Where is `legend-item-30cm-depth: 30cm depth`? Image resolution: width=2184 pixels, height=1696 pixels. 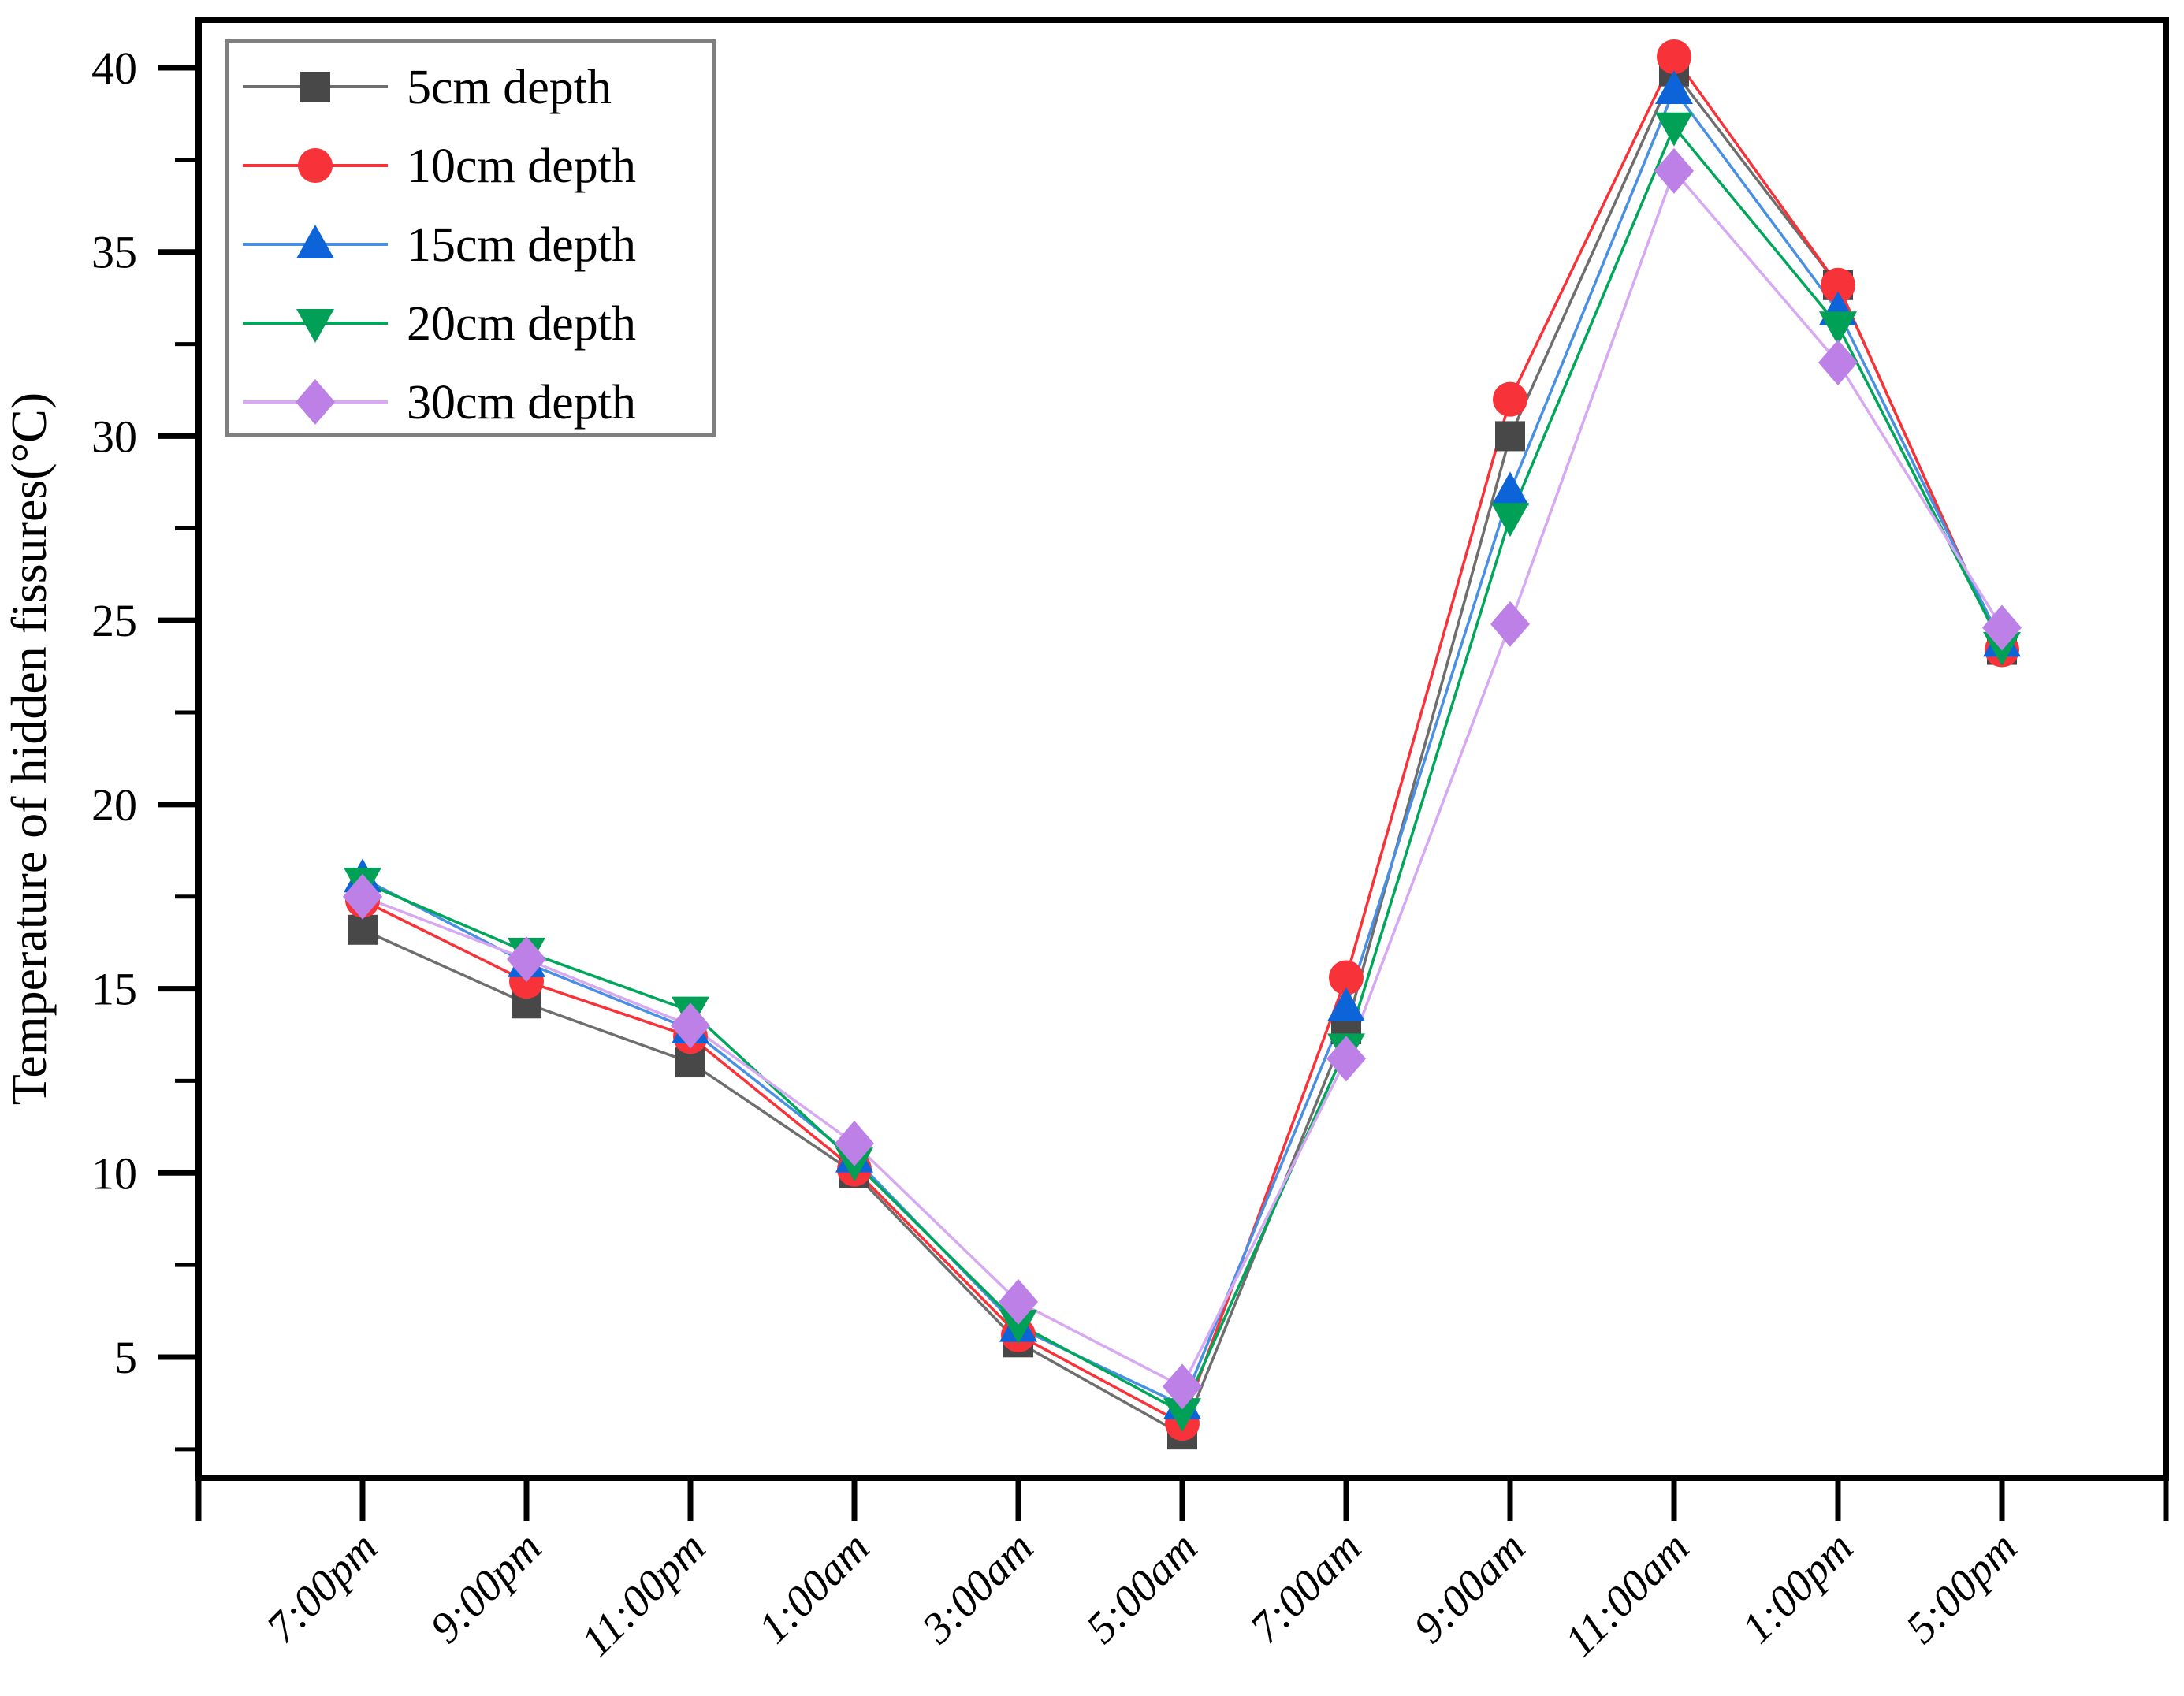 legend-item-30cm-depth: 30cm depth is located at coordinates (439, 403).